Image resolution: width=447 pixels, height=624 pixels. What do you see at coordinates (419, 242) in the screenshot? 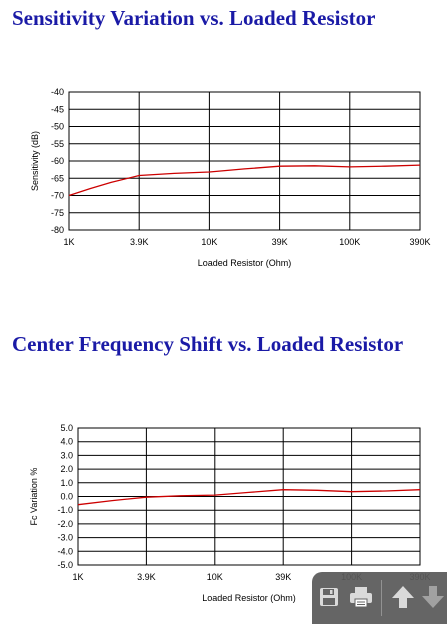
I see `x-tick-label: 390K` at bounding box center [419, 242].